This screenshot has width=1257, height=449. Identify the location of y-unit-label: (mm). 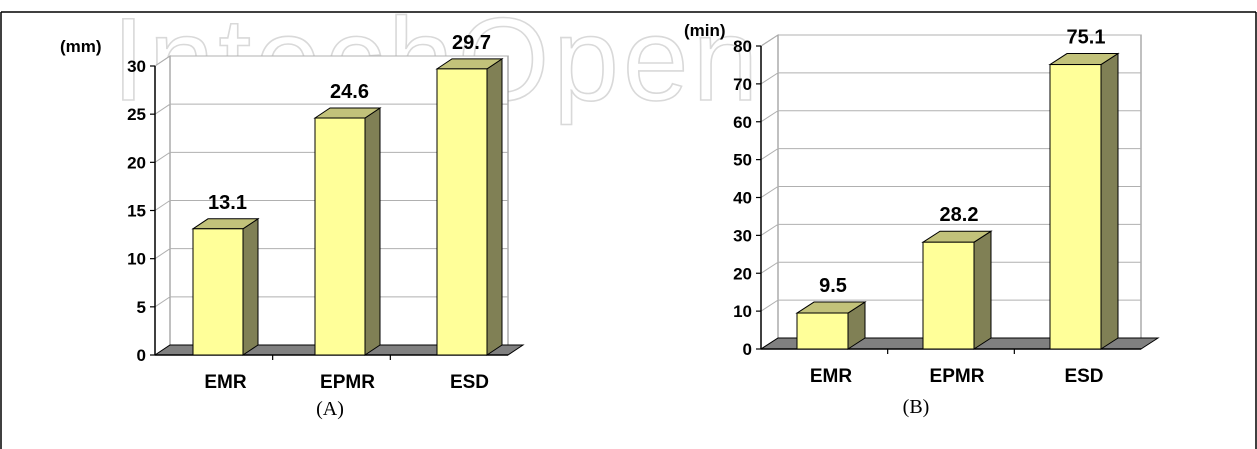
(81, 46).